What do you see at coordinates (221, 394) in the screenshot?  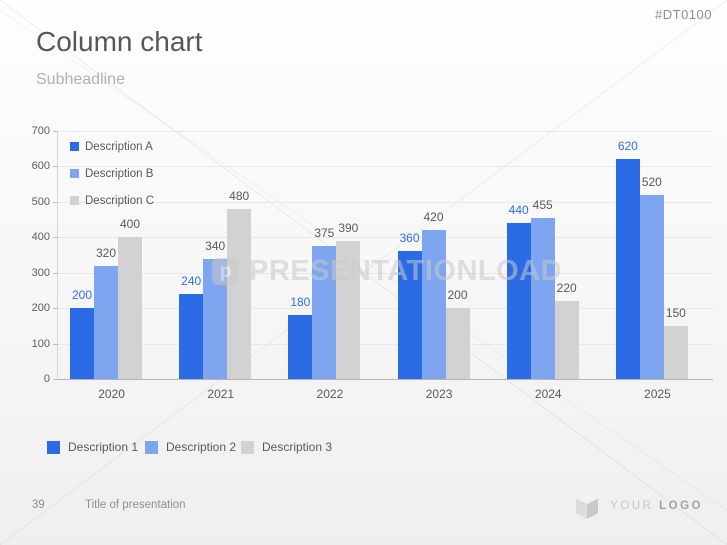 I see `x-axis-label-2021: 2021` at bounding box center [221, 394].